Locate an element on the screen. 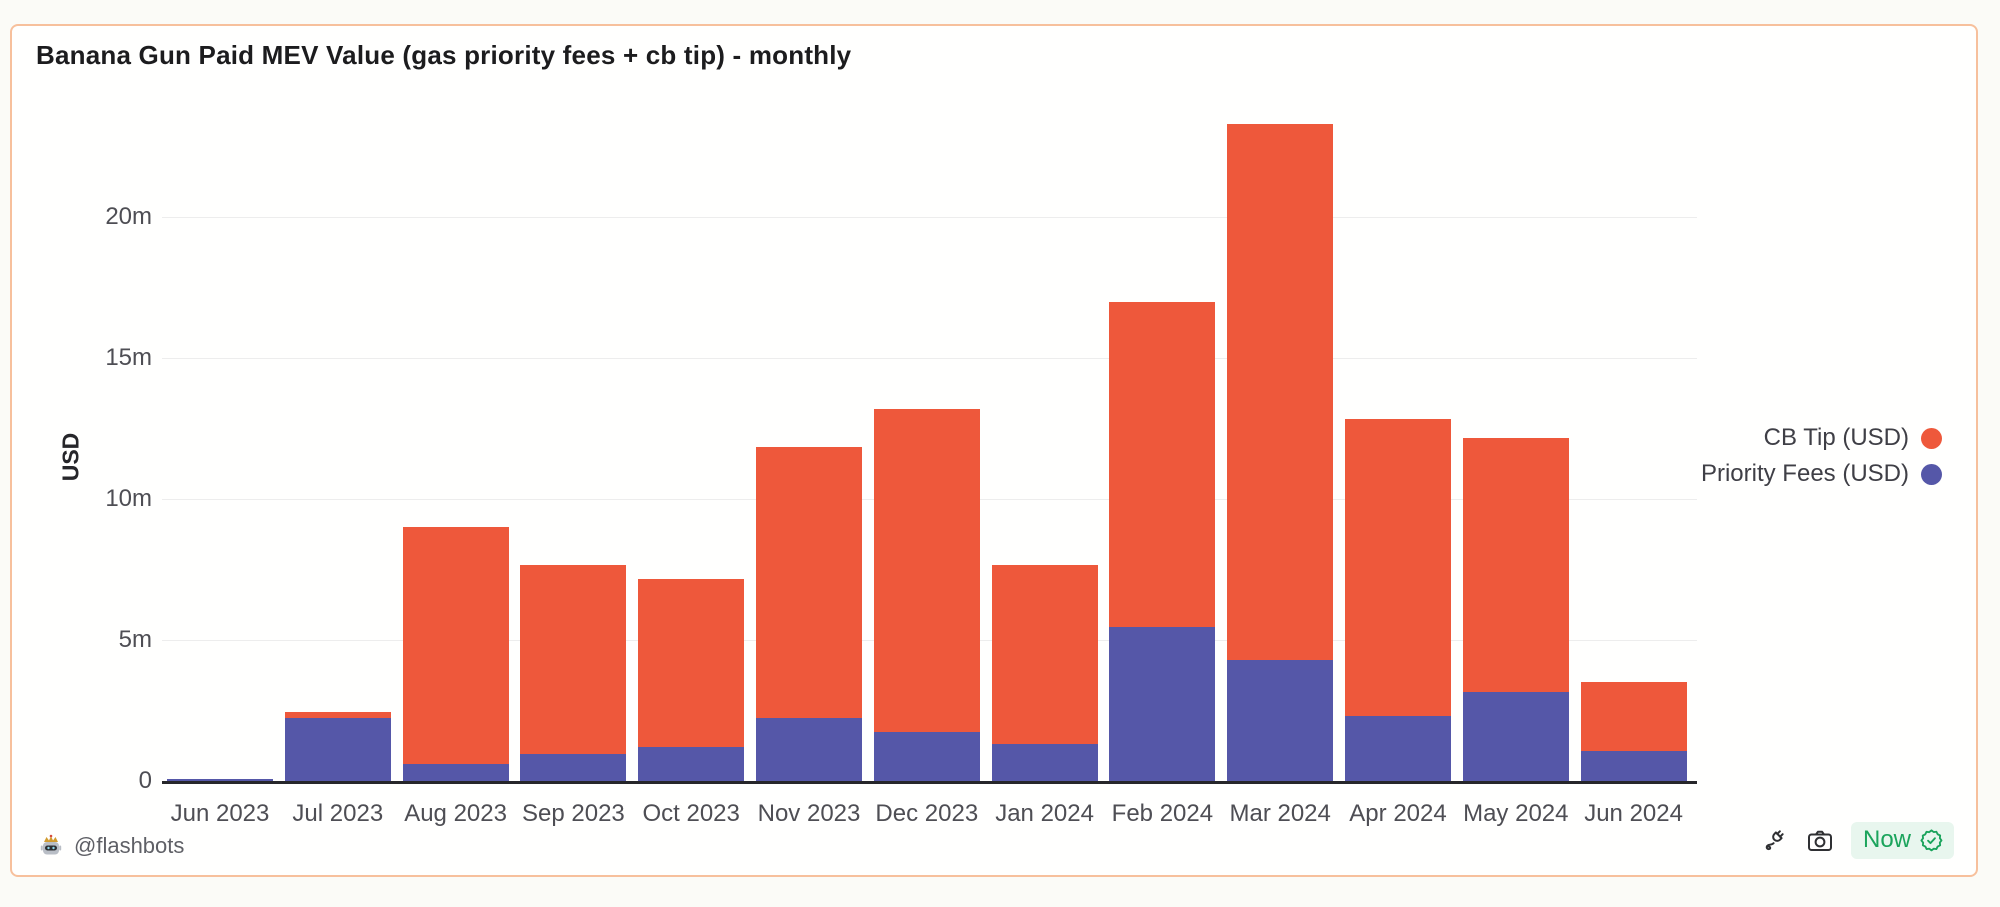 The height and width of the screenshot is (907, 2000). bar-priority-dec-2023 is located at coordinates (926, 756).